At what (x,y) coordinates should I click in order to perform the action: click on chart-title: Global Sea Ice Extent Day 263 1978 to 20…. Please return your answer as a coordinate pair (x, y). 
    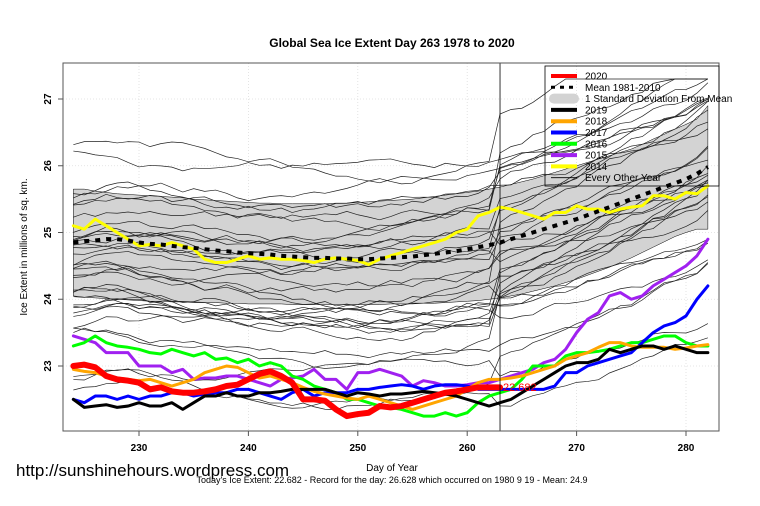
    Looking at the image, I should click on (392, 43).